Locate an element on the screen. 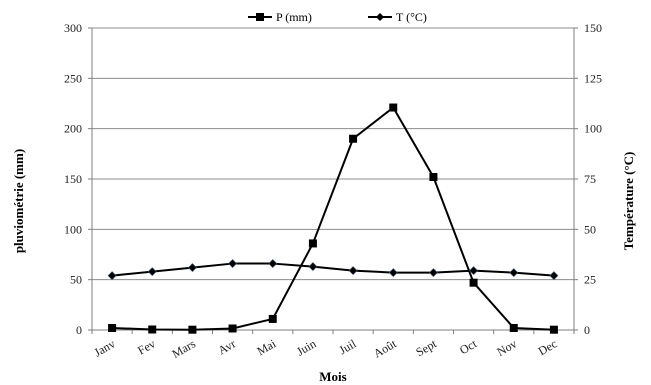  x-tick-label: Avr is located at coordinates (227, 346).